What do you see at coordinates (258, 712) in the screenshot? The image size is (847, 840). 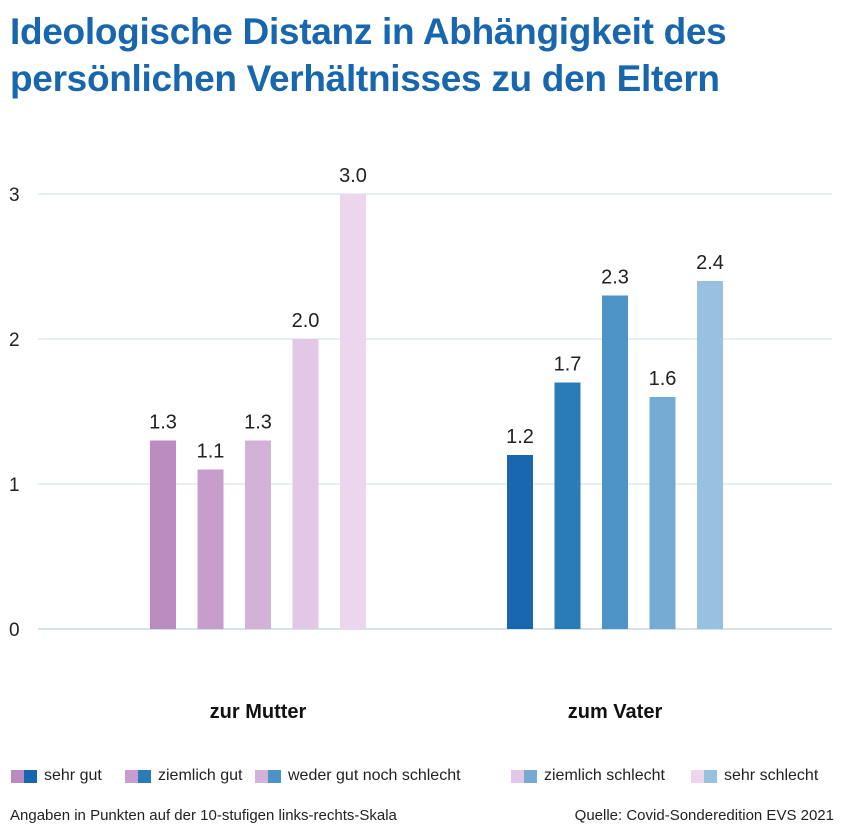 I see `category-label: zur Mutter` at bounding box center [258, 712].